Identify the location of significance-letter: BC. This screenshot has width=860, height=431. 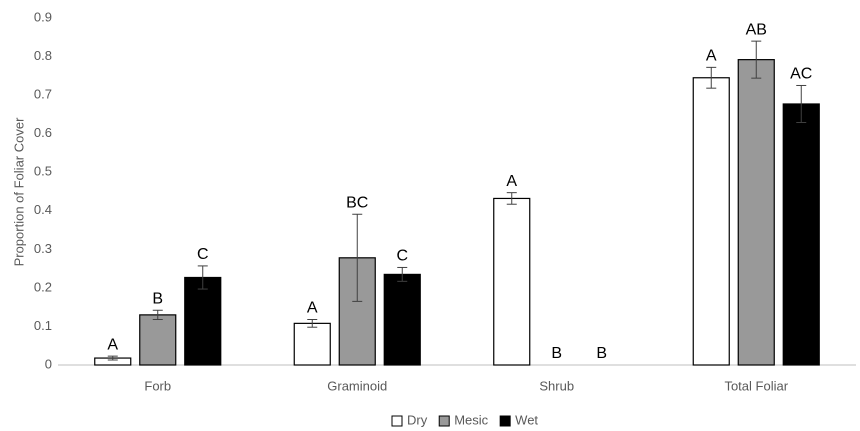
(357, 202).